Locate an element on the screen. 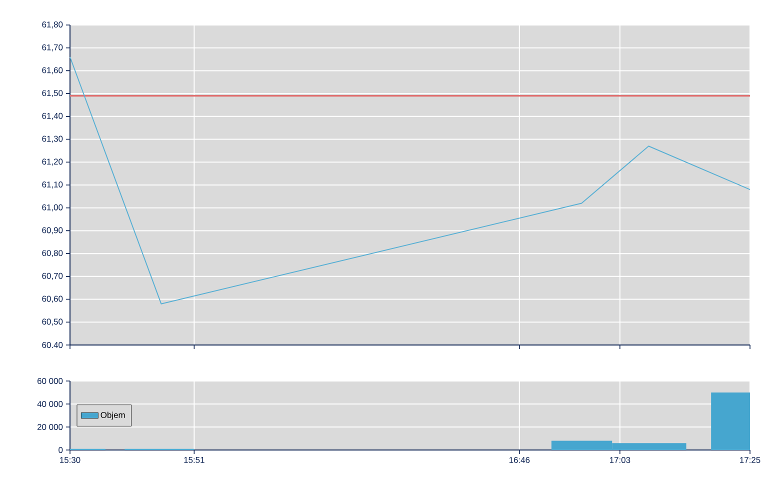  y-tick-label: 60,90 is located at coordinates (52, 230).